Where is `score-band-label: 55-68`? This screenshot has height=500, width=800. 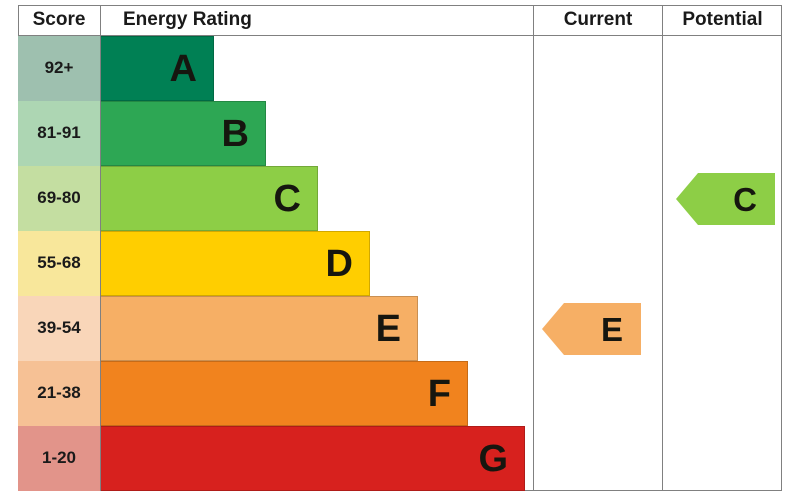 score-band-label: 55-68 is located at coordinates (59, 262).